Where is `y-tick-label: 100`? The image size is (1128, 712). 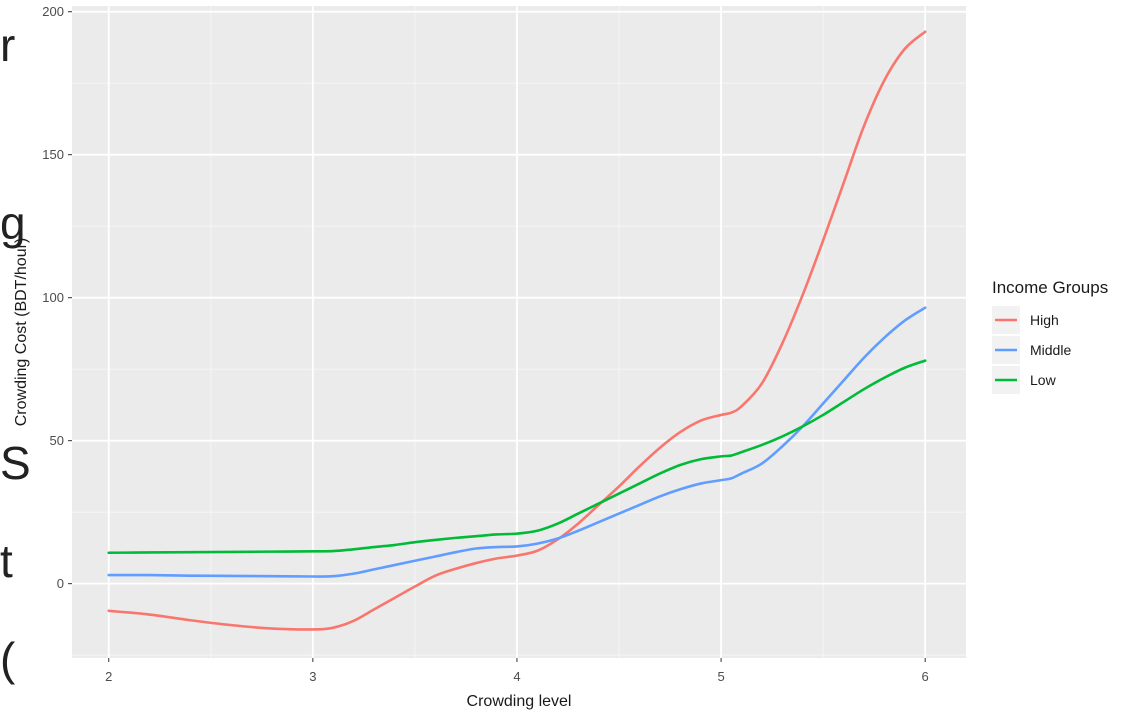
y-tick-label: 100 is located at coordinates (53, 297).